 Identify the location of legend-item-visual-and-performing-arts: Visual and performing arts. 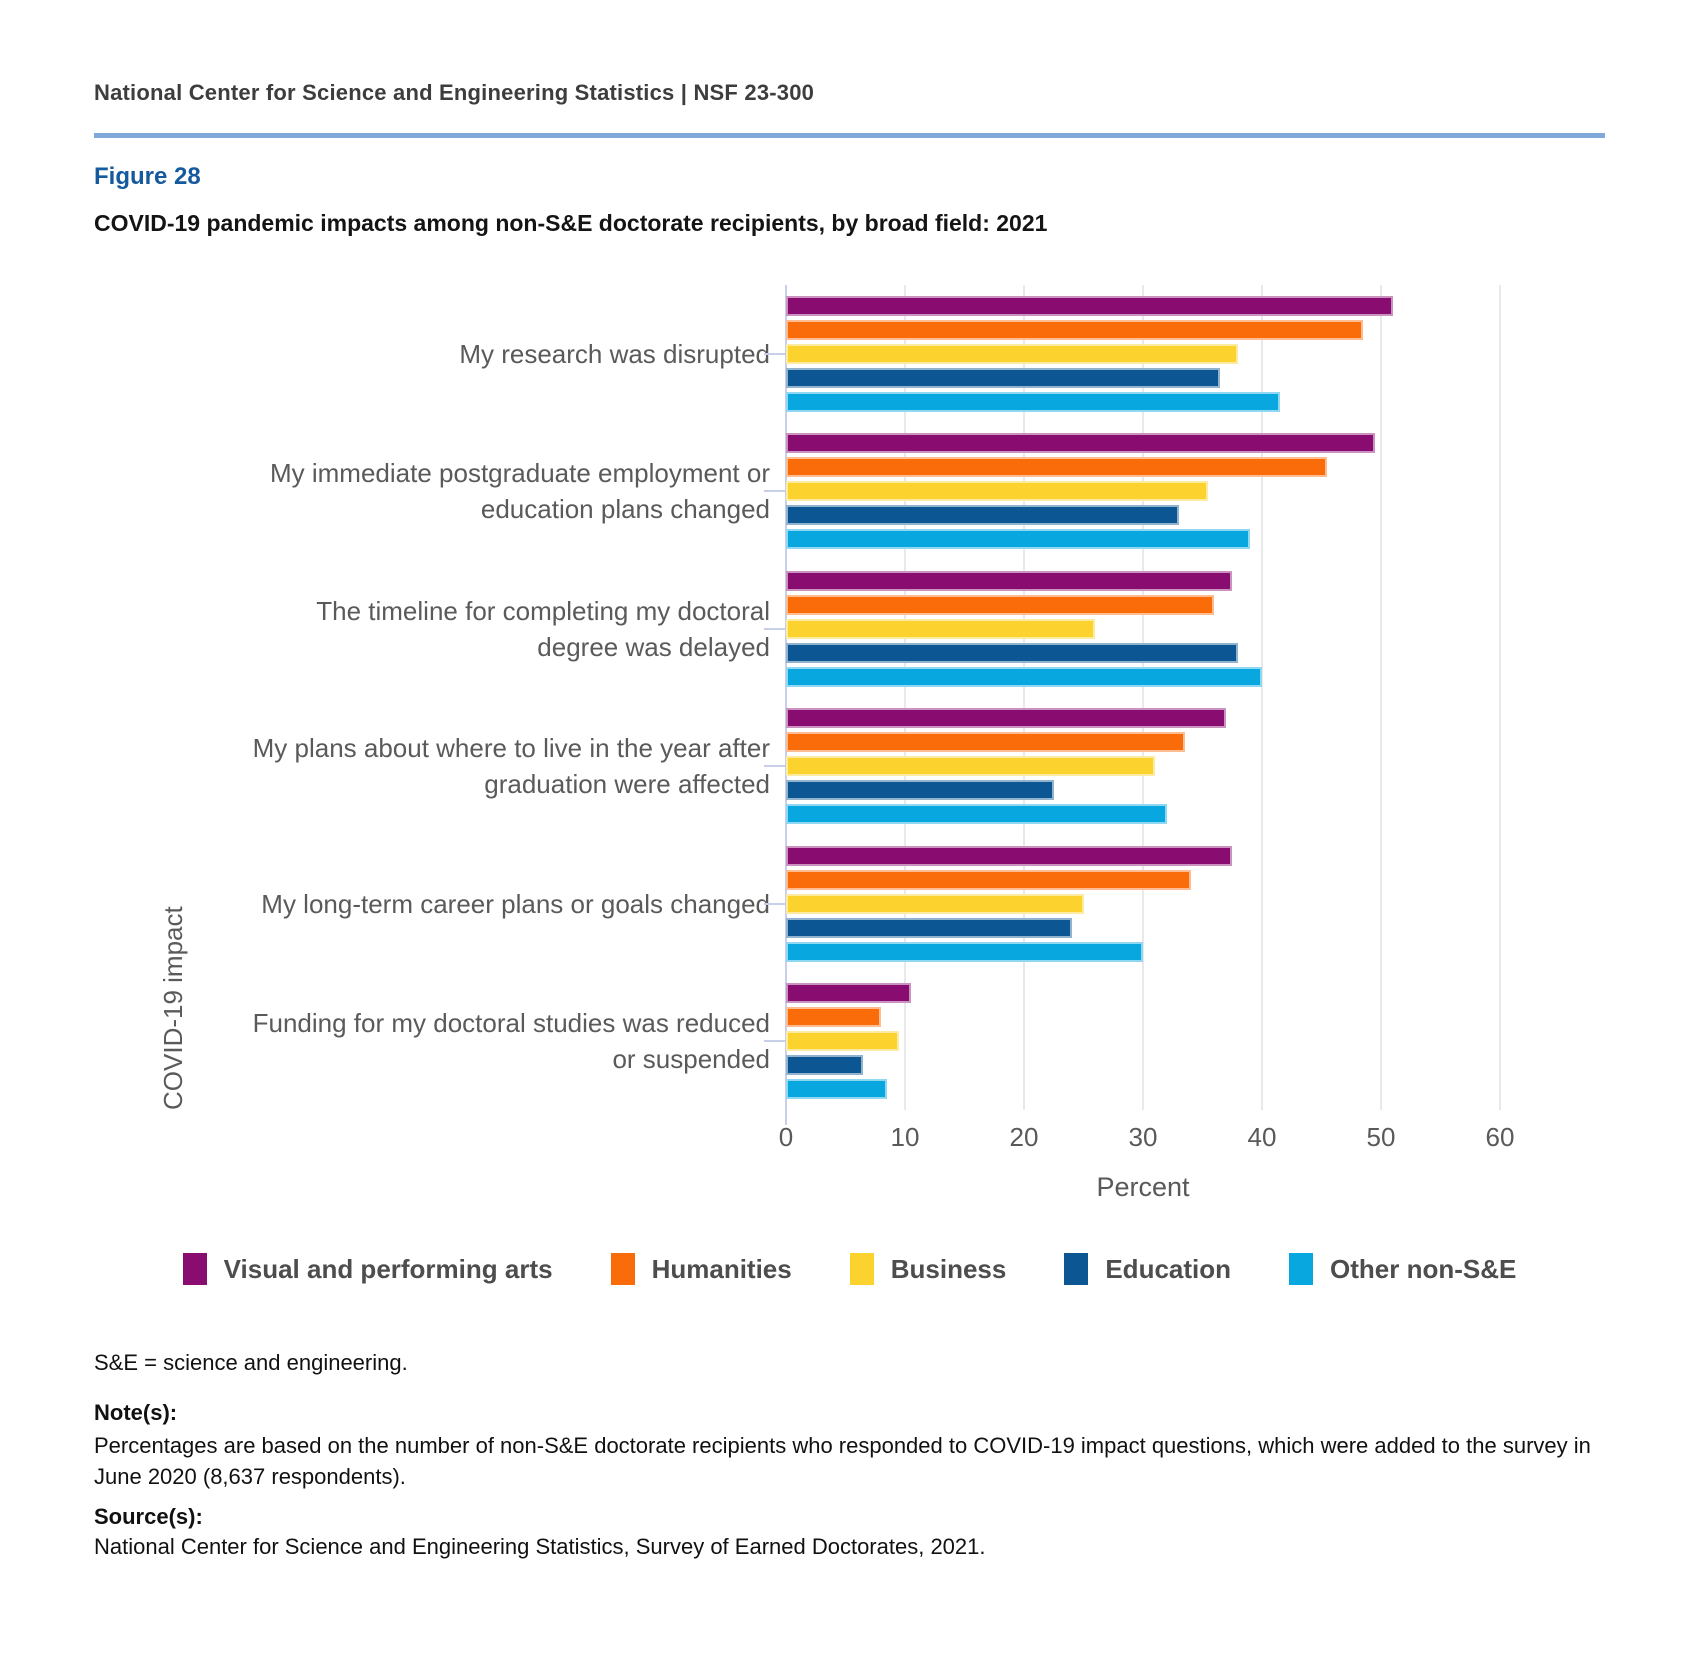
(367, 1269).